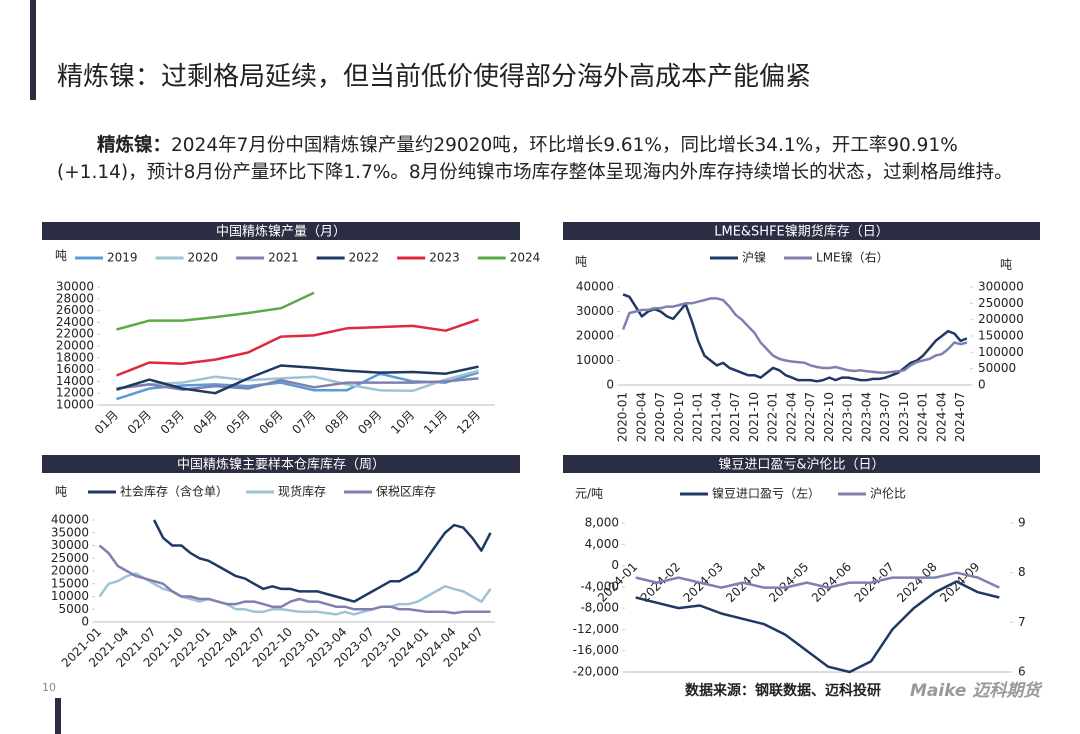 The image size is (1080, 734). Describe the element at coordinates (602, 544) in the screenshot. I see `y-tick-label: 4,000` at that location.